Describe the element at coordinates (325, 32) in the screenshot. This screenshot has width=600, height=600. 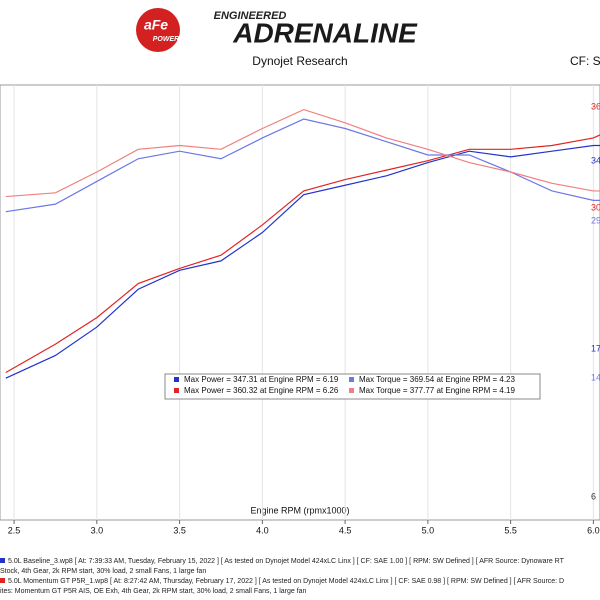
I see `tagline-main: ADRENALINE` at that location.